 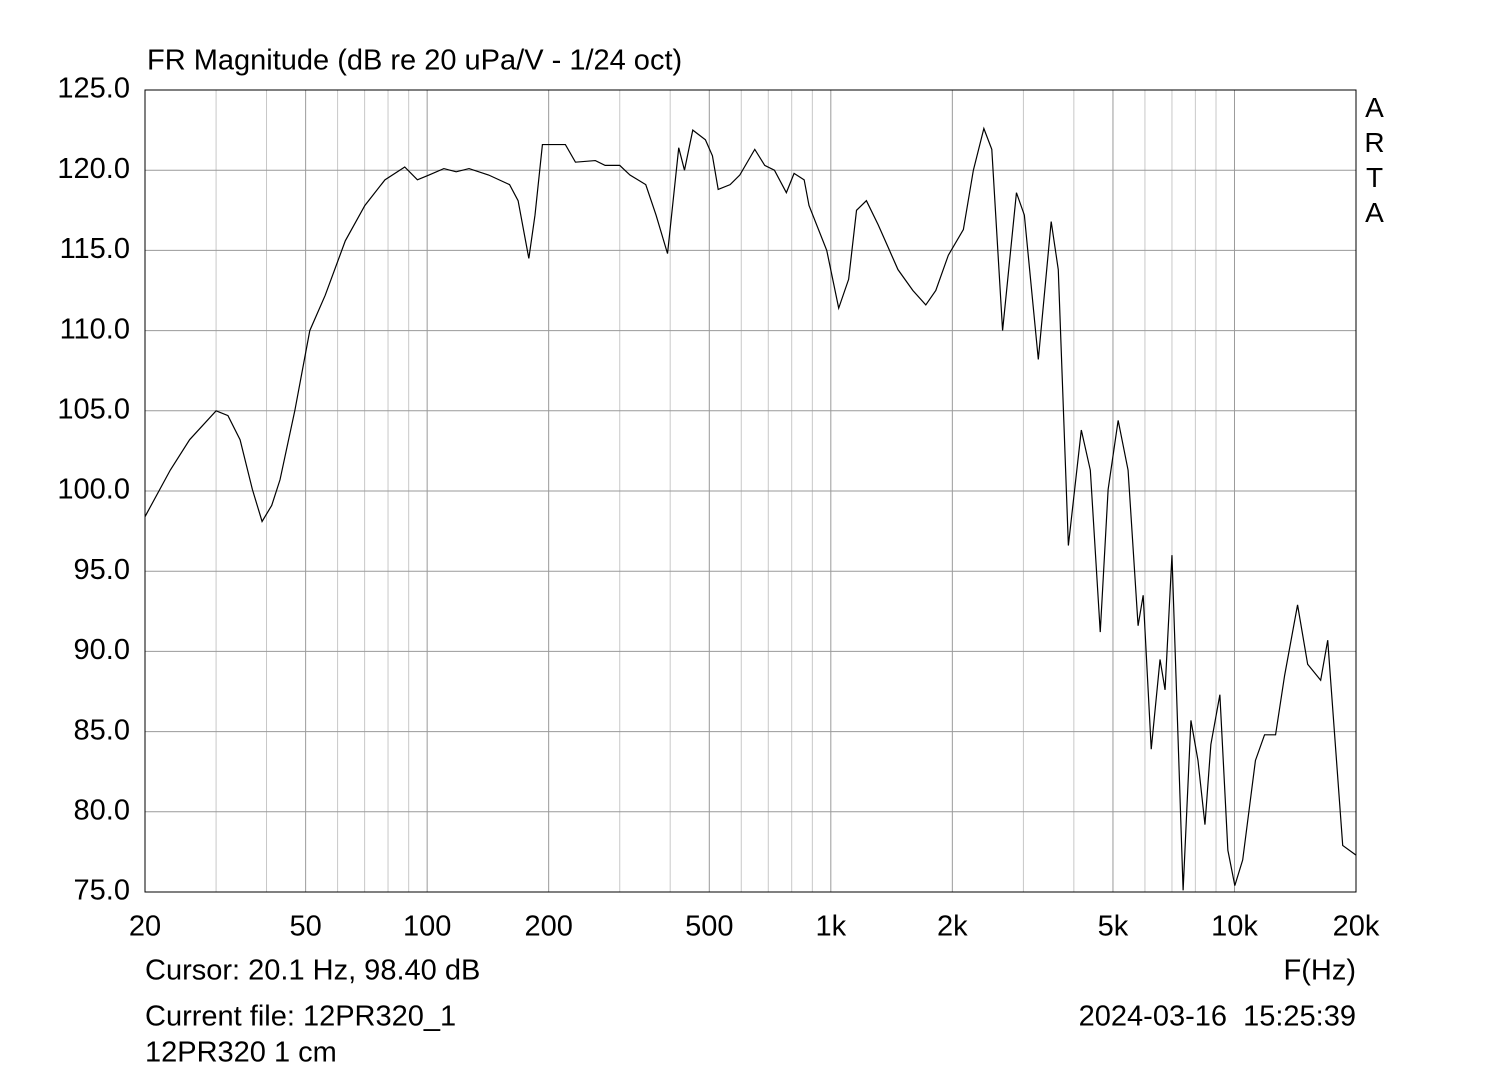 What do you see at coordinates (1374, 162) in the screenshot?
I see `watermark: ARTA` at bounding box center [1374, 162].